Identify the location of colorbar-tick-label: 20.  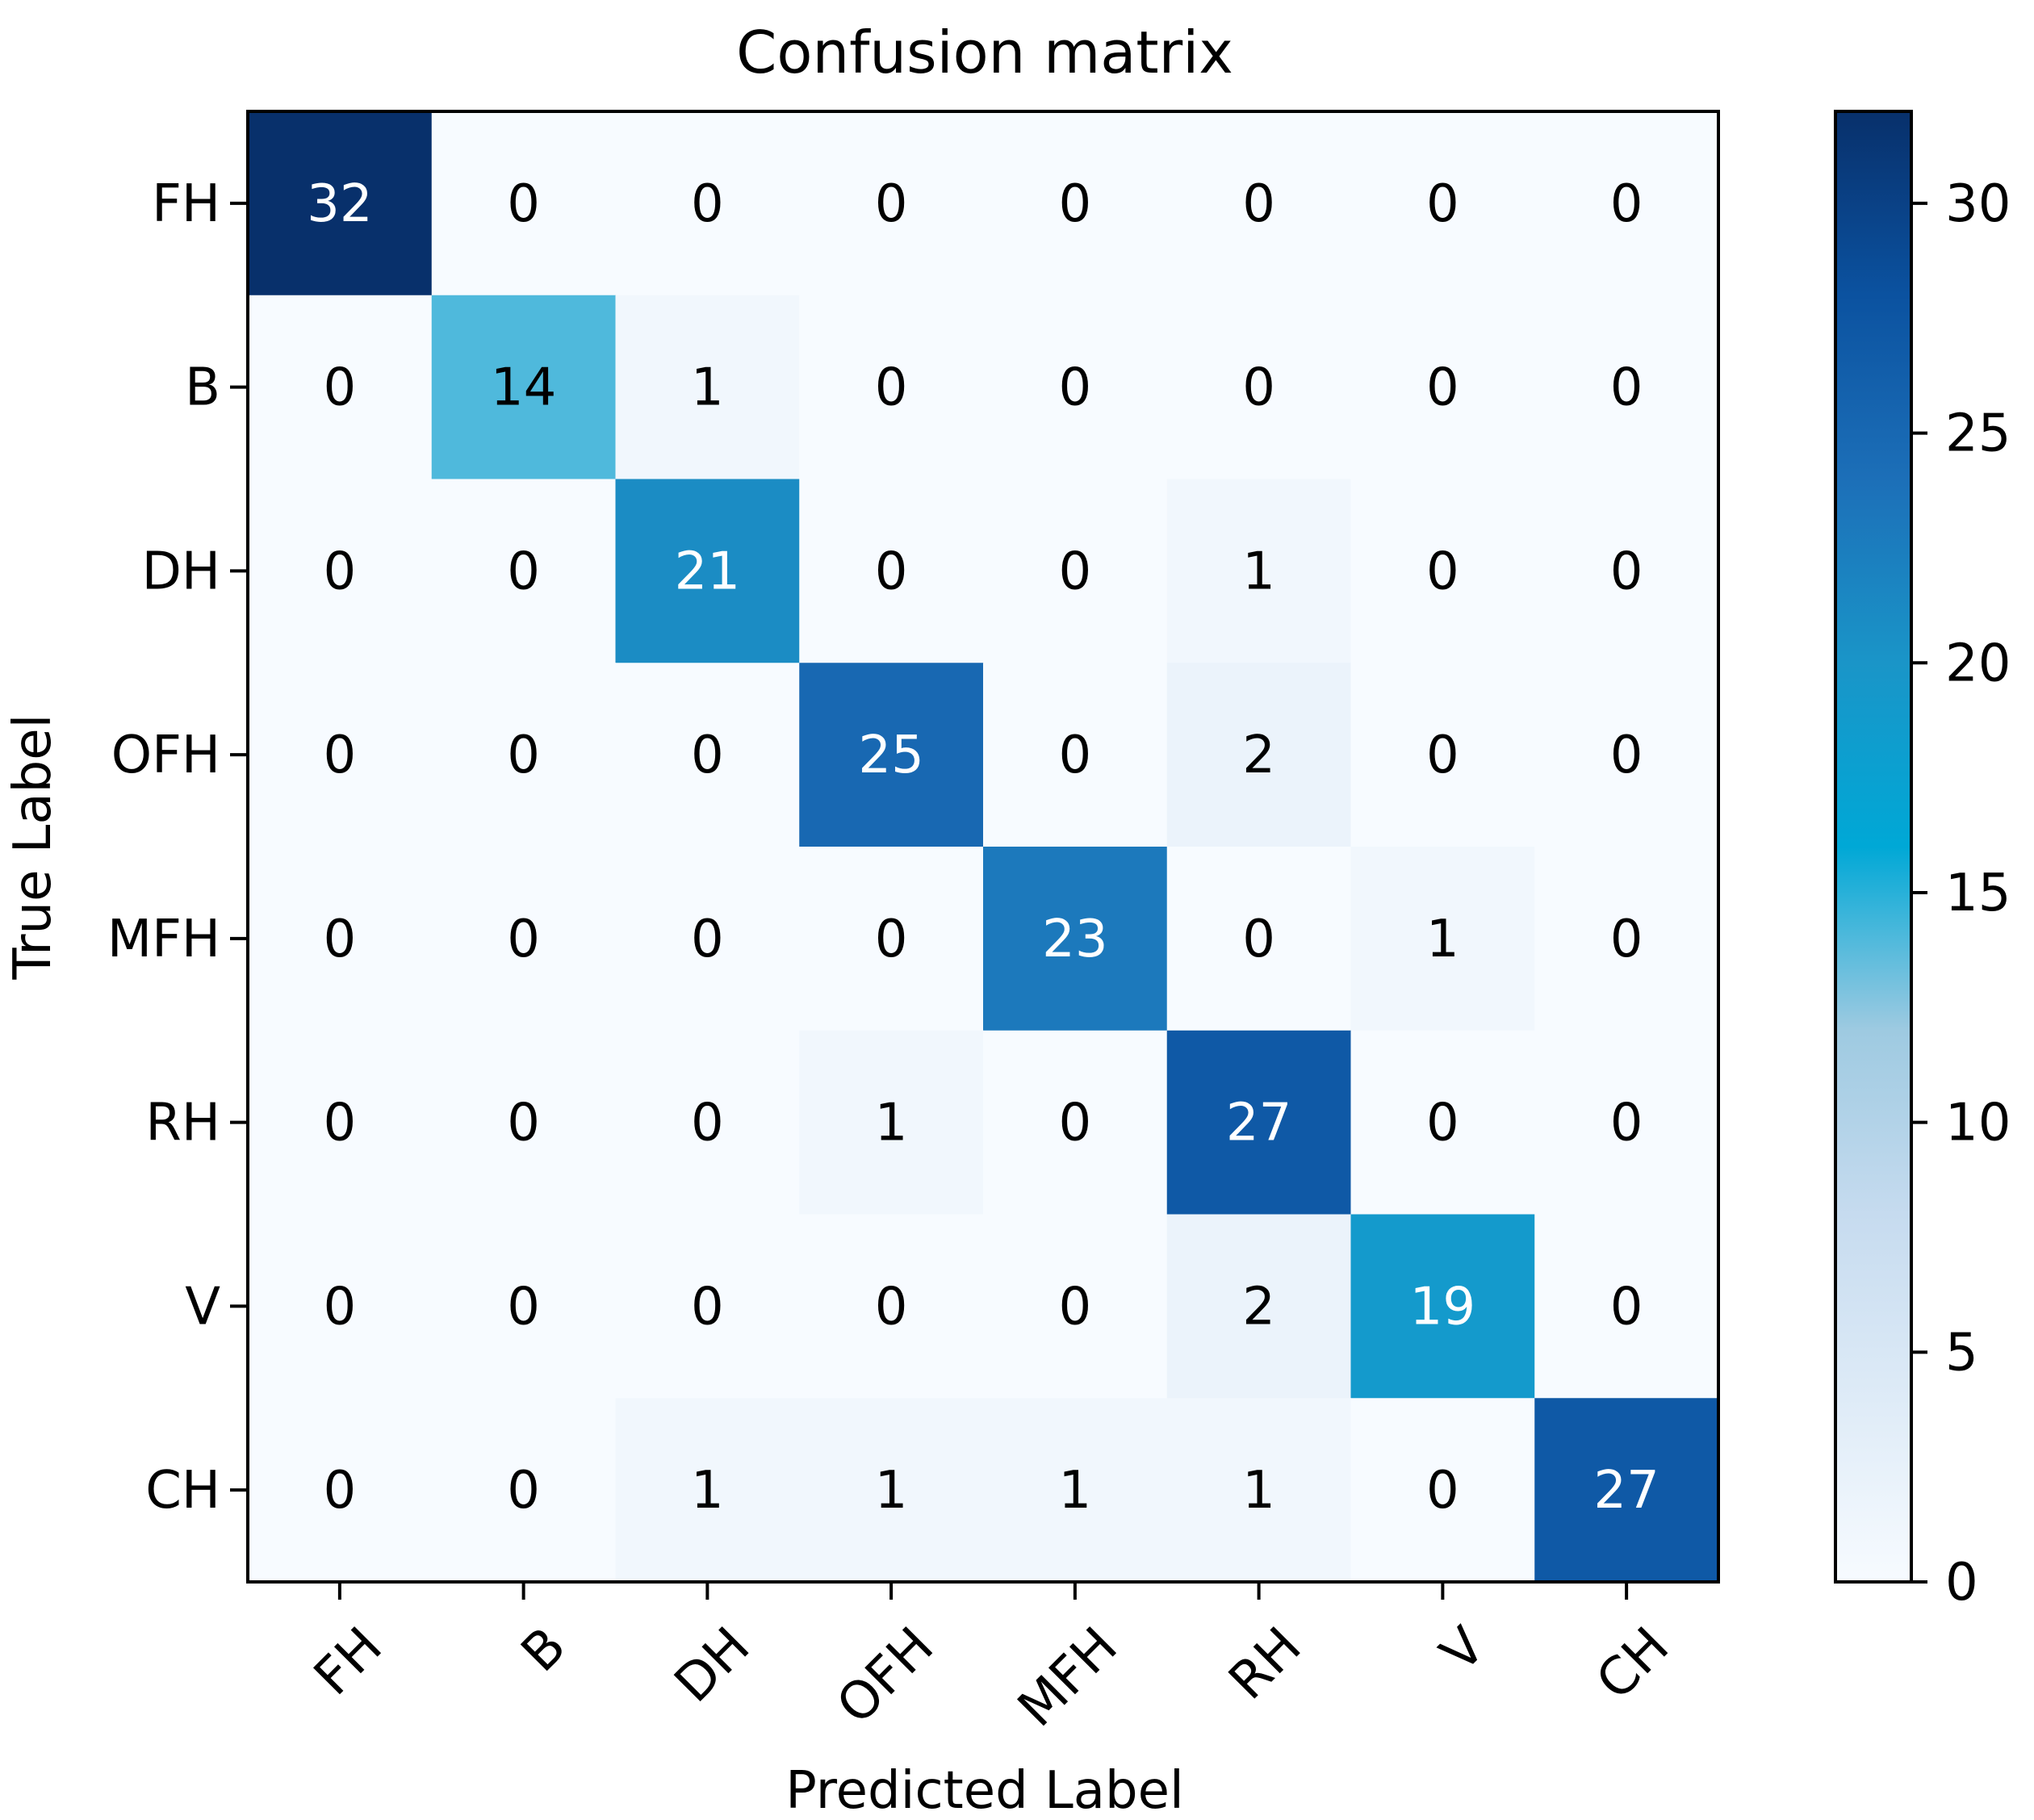
(1978, 663).